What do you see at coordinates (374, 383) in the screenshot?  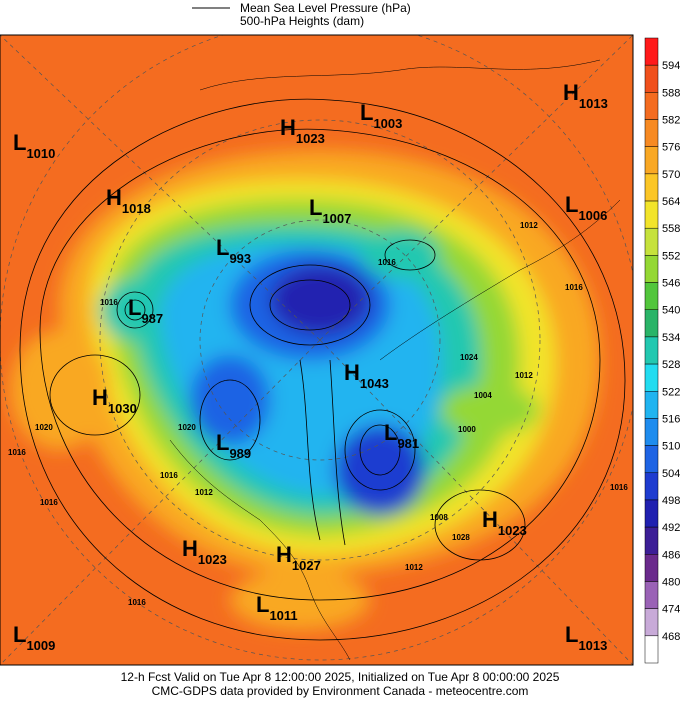 I see `center-value: 1043` at bounding box center [374, 383].